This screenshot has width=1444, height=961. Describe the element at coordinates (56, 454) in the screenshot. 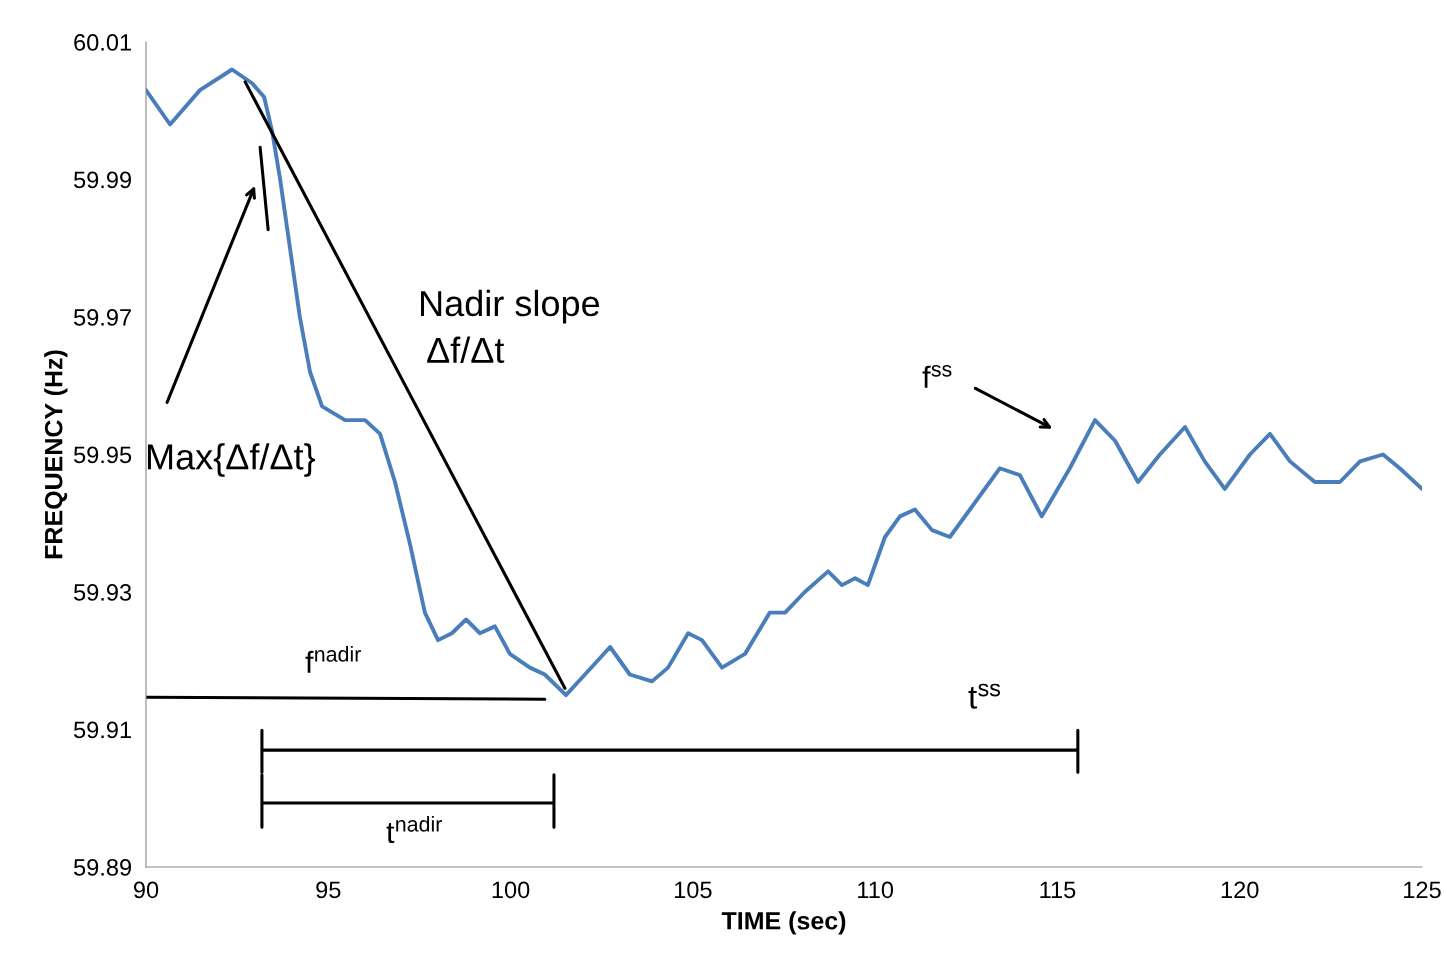

I see `y-axis-title: FREQUENCY (Hz)` at that location.